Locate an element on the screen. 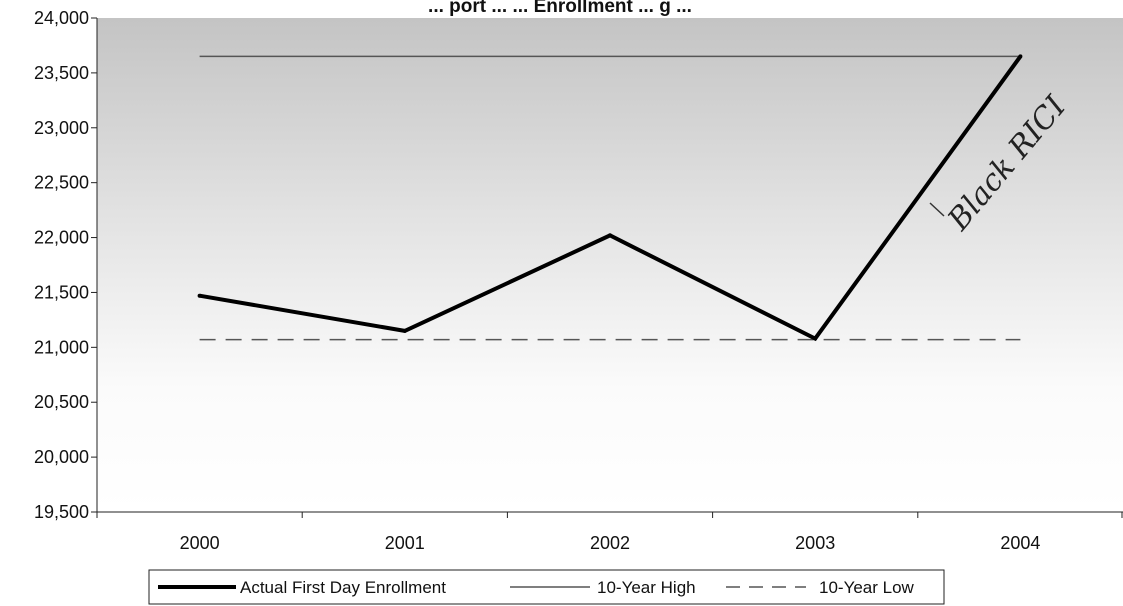 The width and height of the screenshot is (1123, 606). x-tick-label: 2000 is located at coordinates (200, 543).